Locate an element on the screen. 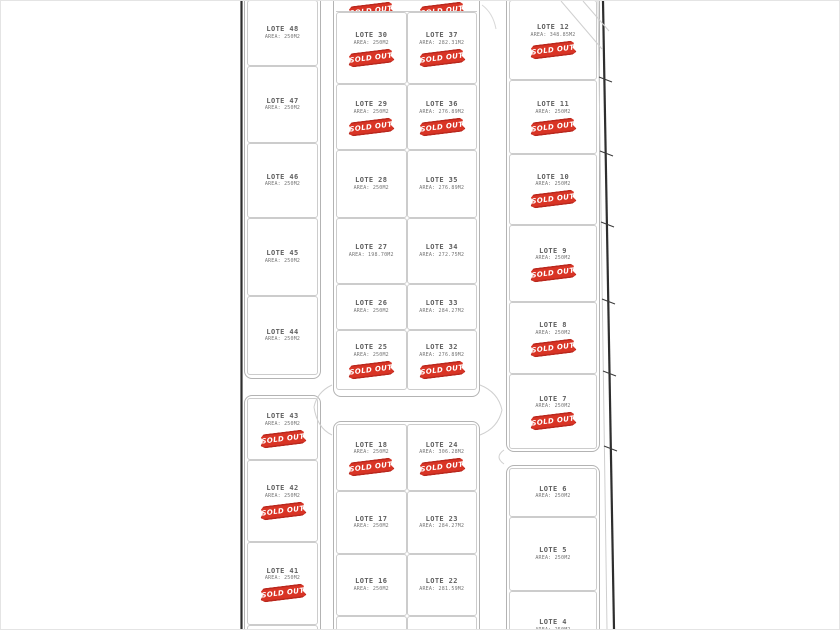 Image resolution: width=840 pixels, height=630 pixels. lot-cell: LOTE 27 AREA: 198.70M2 is located at coordinates (371, 251).